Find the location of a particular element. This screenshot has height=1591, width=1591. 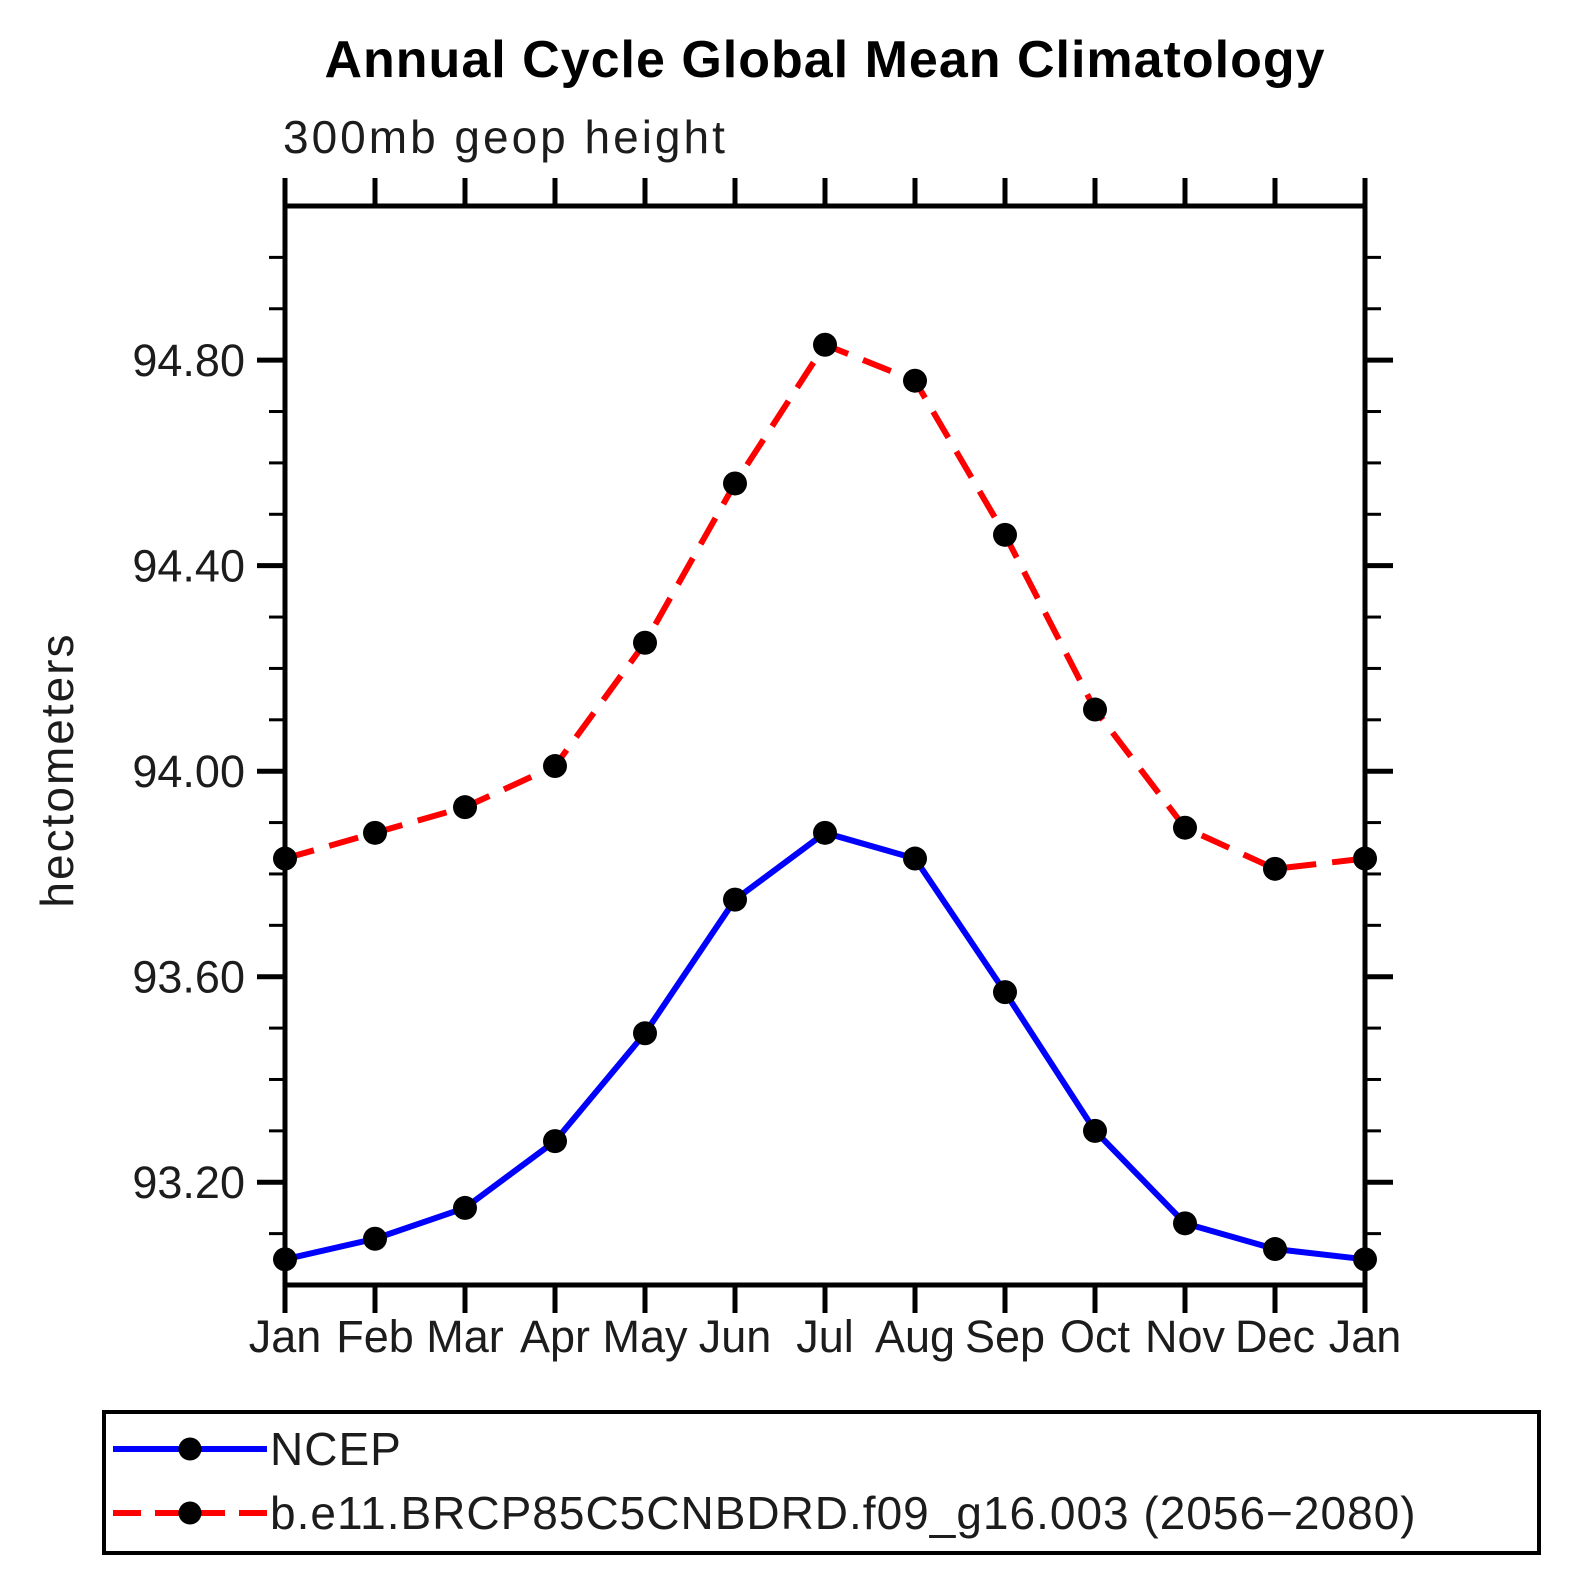

ncep-line-sample is located at coordinates (190, 1449).